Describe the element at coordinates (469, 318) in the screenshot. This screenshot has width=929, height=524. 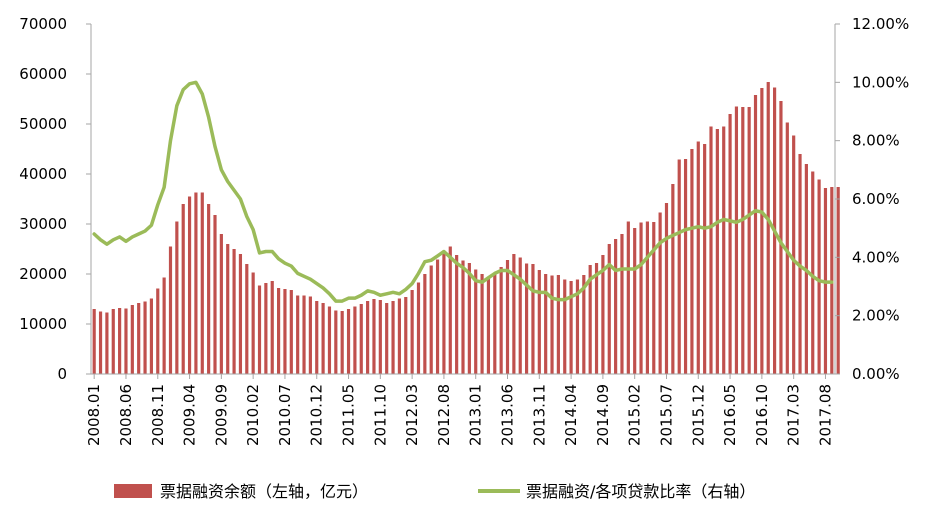
I see `bar-2012.12` at that location.